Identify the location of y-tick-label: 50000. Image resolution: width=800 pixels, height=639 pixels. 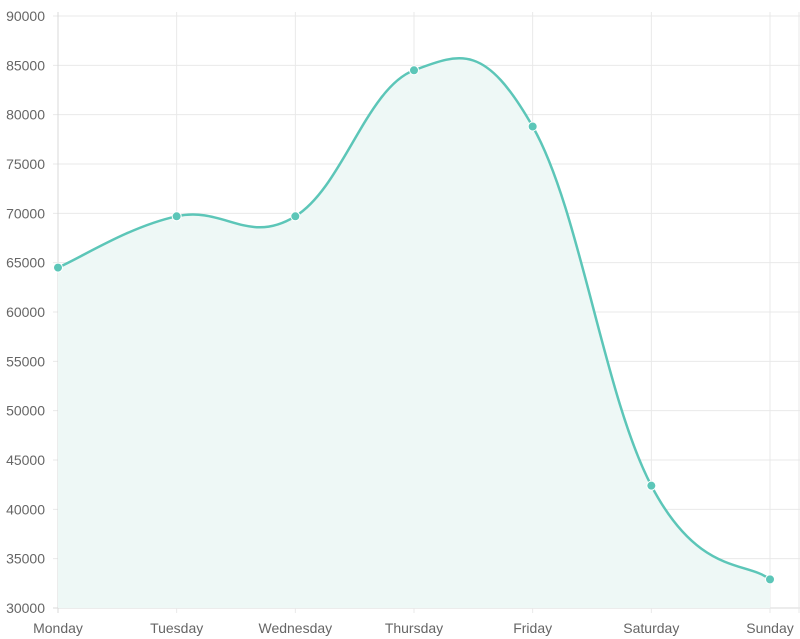
(25, 411).